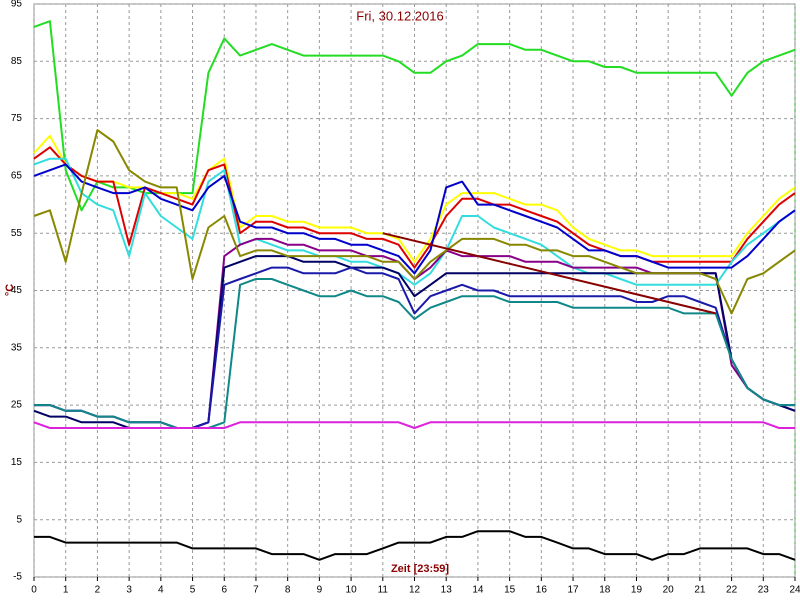 Image resolution: width=800 pixels, height=600 pixels. What do you see at coordinates (605, 590) in the screenshot?
I see `x-tick-label: 18` at bounding box center [605, 590].